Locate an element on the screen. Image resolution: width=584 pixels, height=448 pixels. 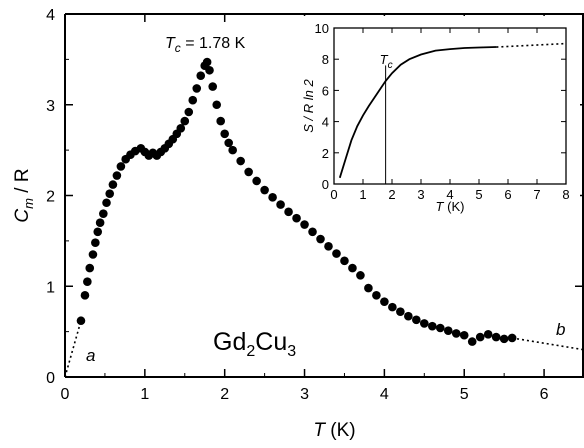
inset-entropy-curve is located at coordinates (417, 112).